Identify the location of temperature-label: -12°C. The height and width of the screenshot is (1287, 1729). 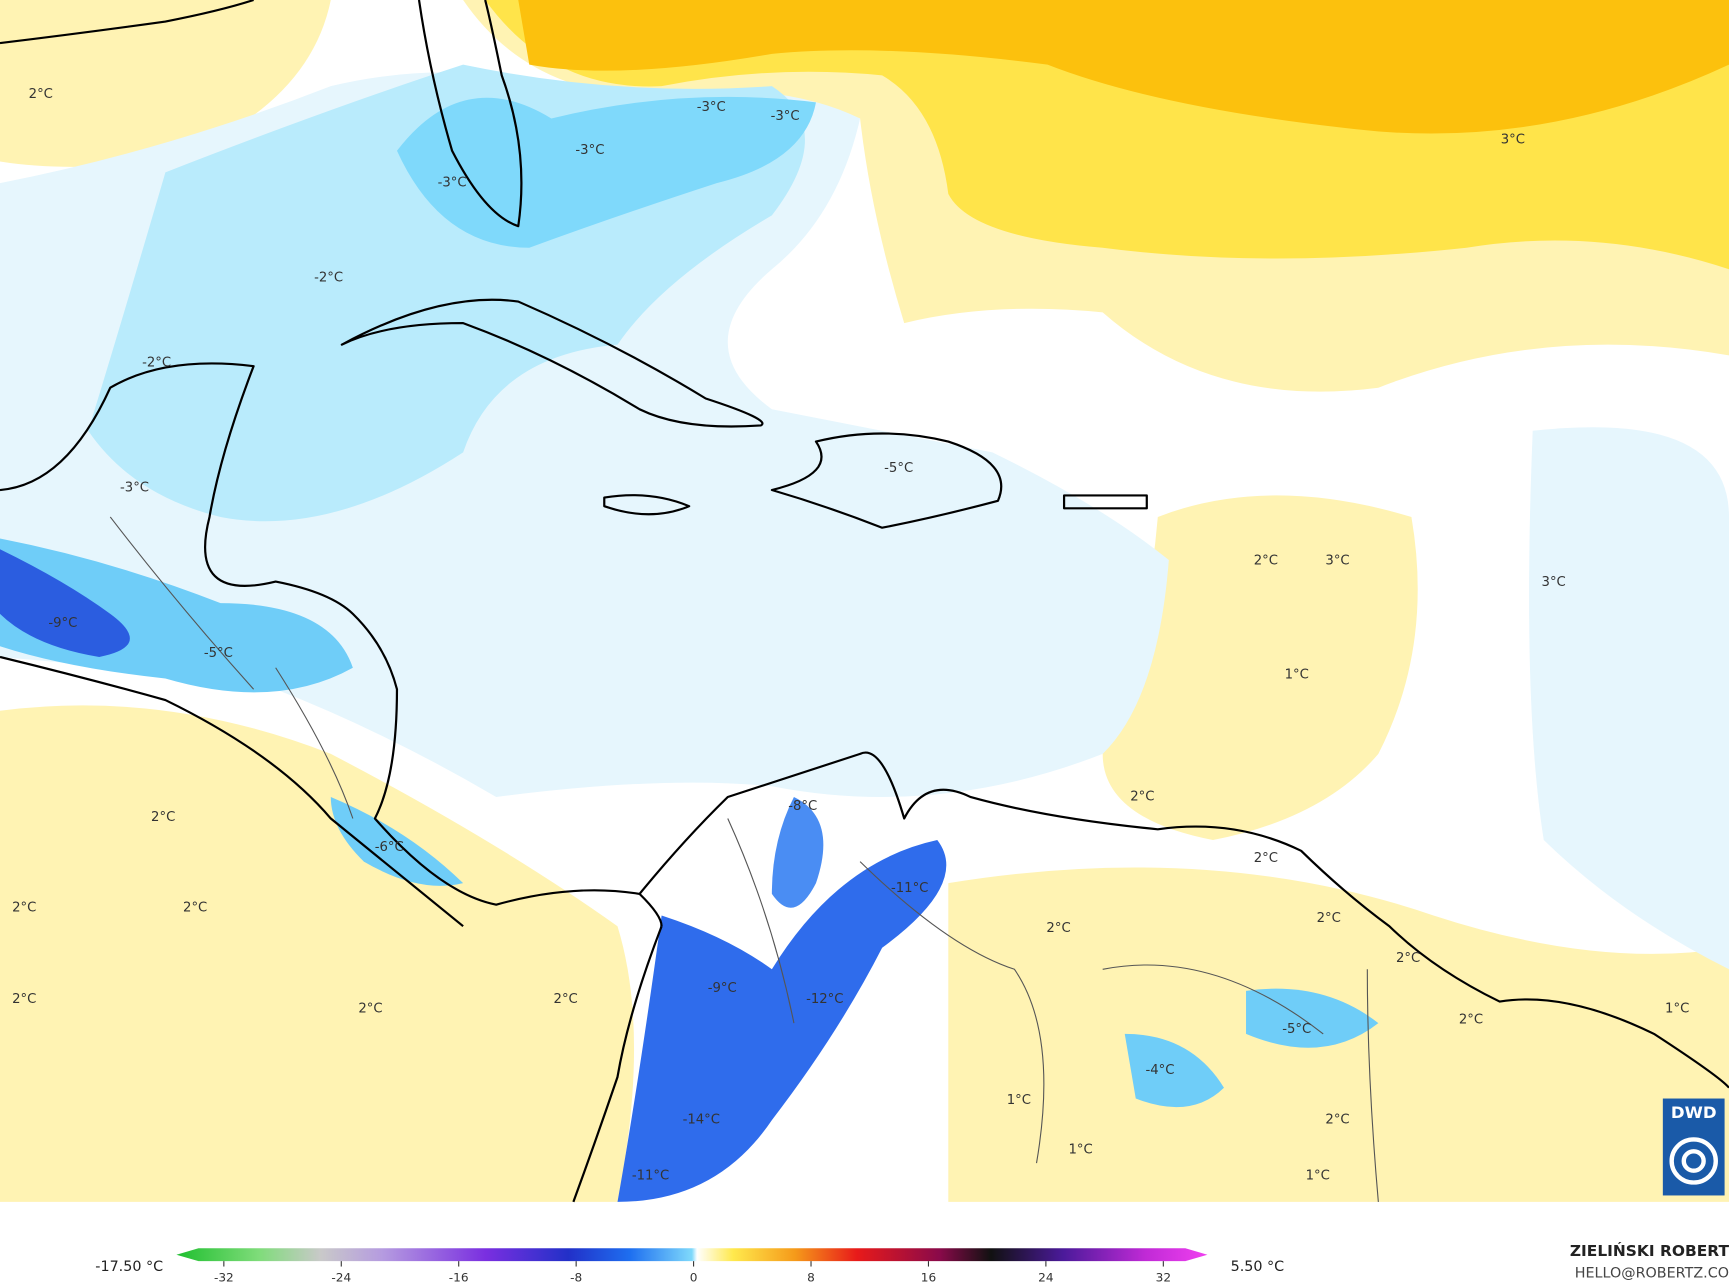
(824, 999).